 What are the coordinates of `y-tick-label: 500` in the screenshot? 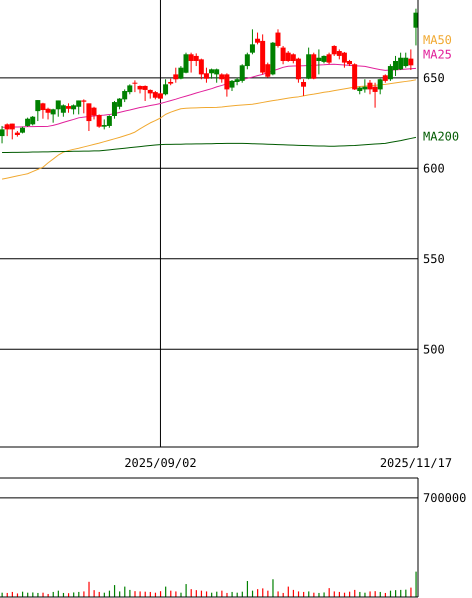 It's located at (434, 349).